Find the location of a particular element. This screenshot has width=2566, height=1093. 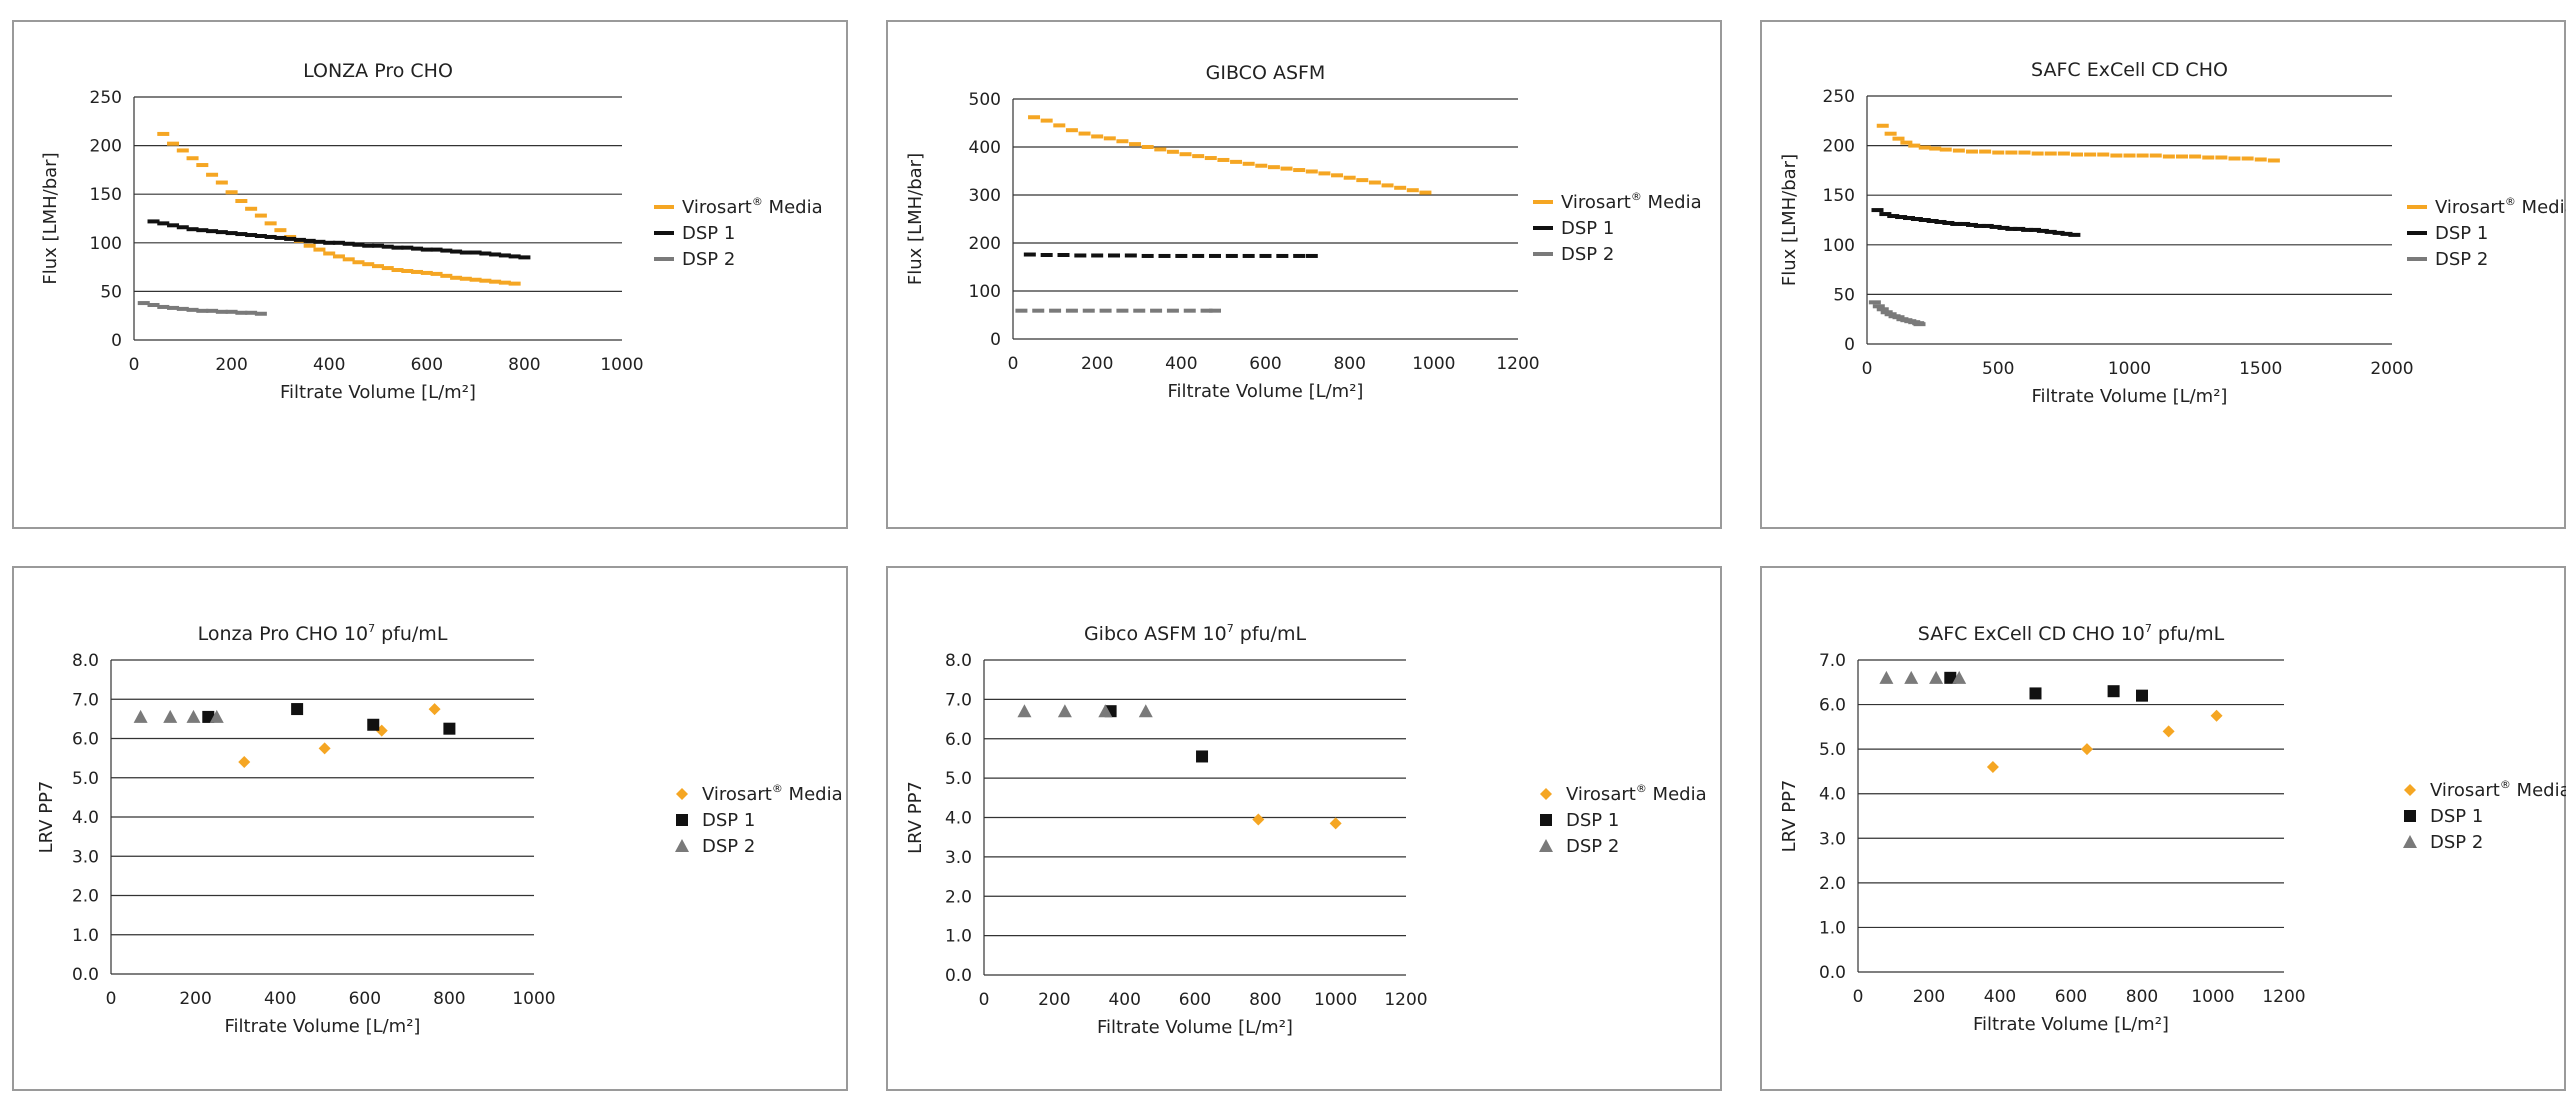

y-tick-label: 200 is located at coordinates (1839, 147).